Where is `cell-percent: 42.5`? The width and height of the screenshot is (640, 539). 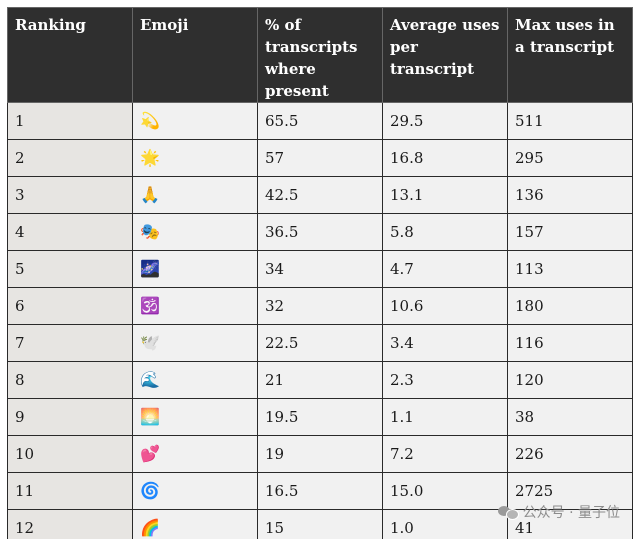
cell-percent: 42.5 is located at coordinates (320, 195).